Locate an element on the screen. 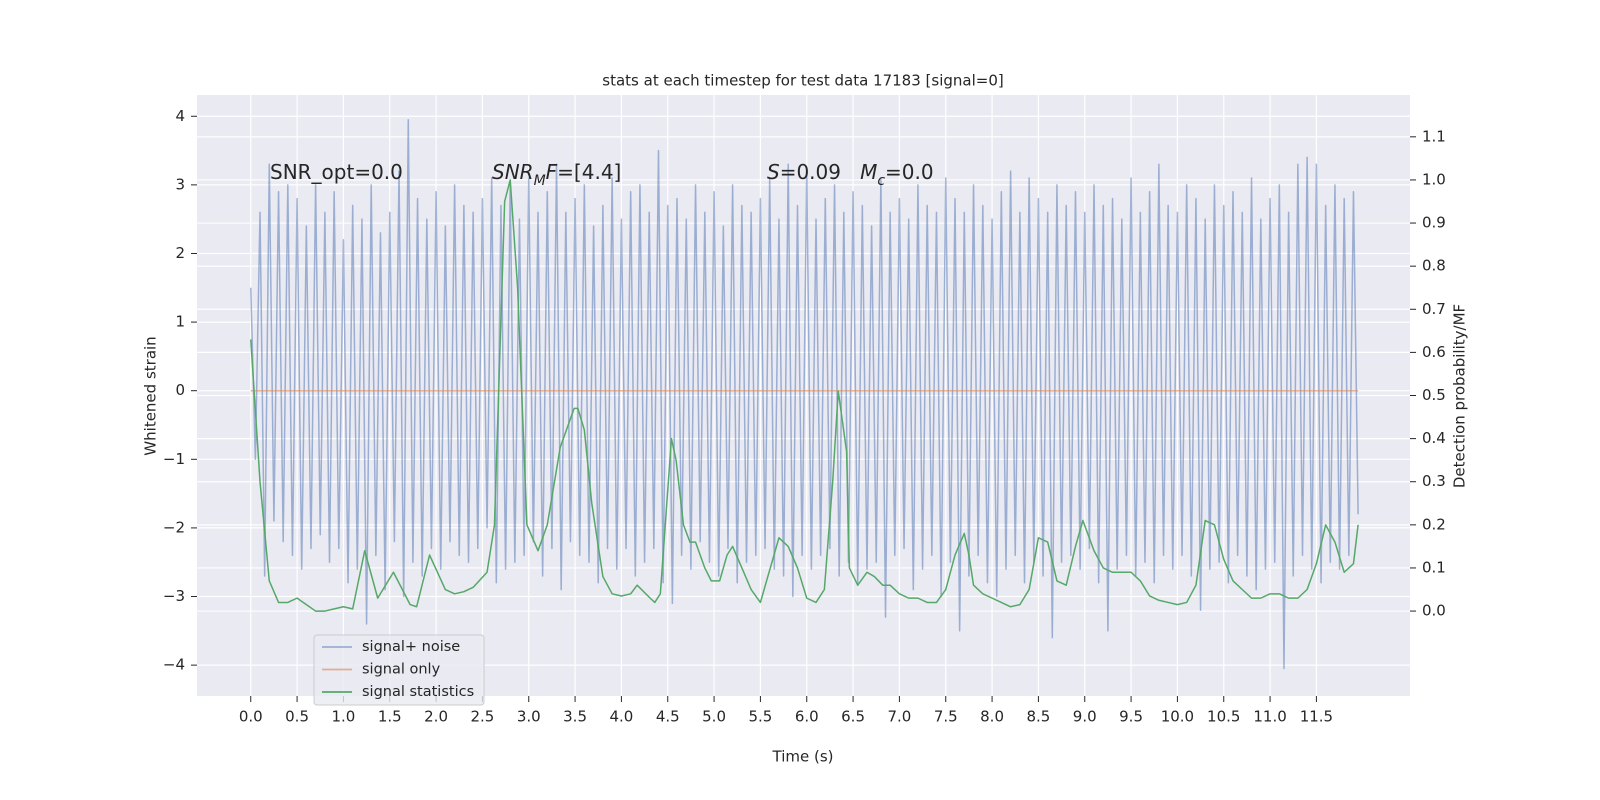 Image resolution: width=1600 pixels, height=800 pixels. x-tick-label: 7.5 is located at coordinates (946, 717).